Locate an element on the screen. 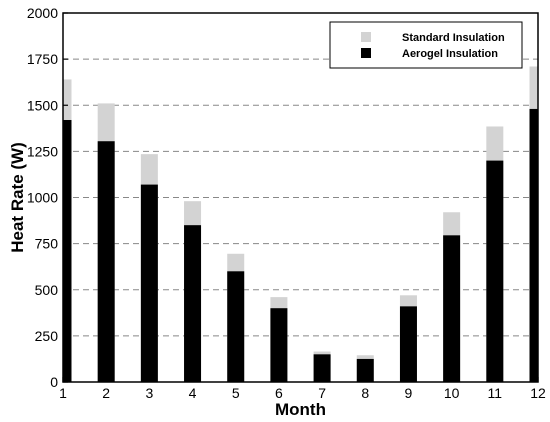  legend: Standard Insulation Aerogel Insulation is located at coordinates (426, 45).